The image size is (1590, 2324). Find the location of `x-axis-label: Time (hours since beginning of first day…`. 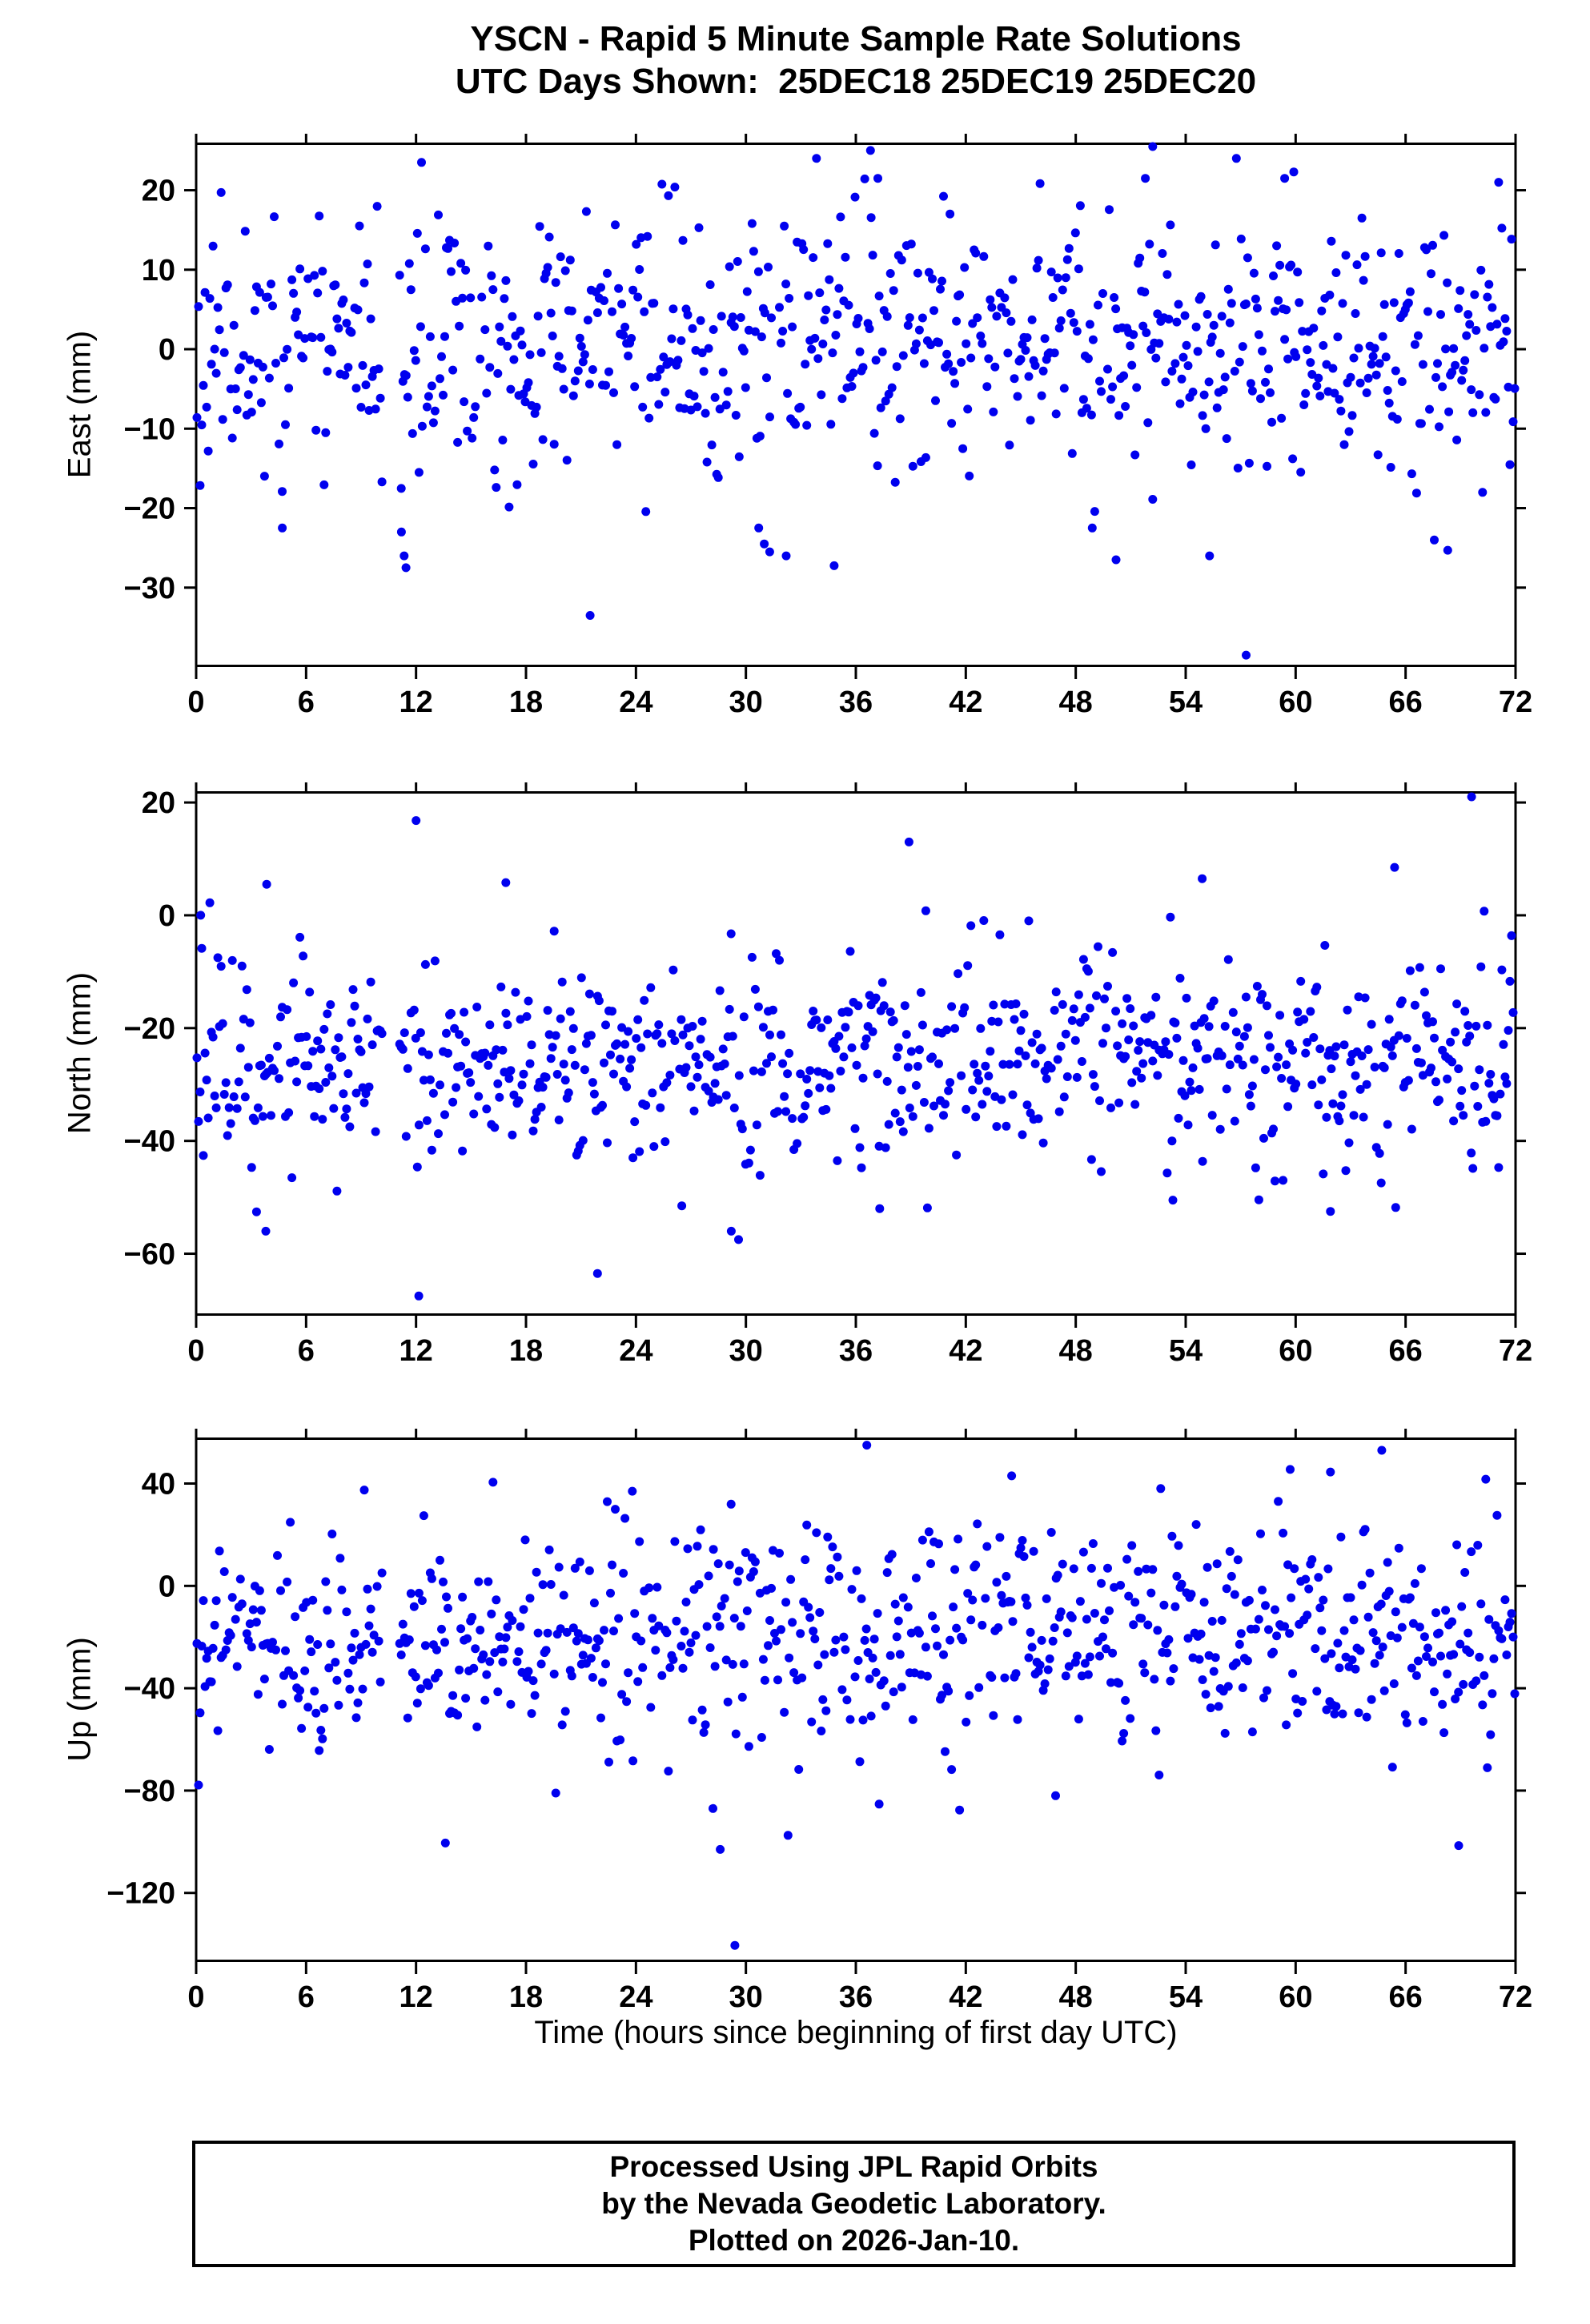

x-axis-label: Time (hours since beginning of first day… is located at coordinates (856, 2033).